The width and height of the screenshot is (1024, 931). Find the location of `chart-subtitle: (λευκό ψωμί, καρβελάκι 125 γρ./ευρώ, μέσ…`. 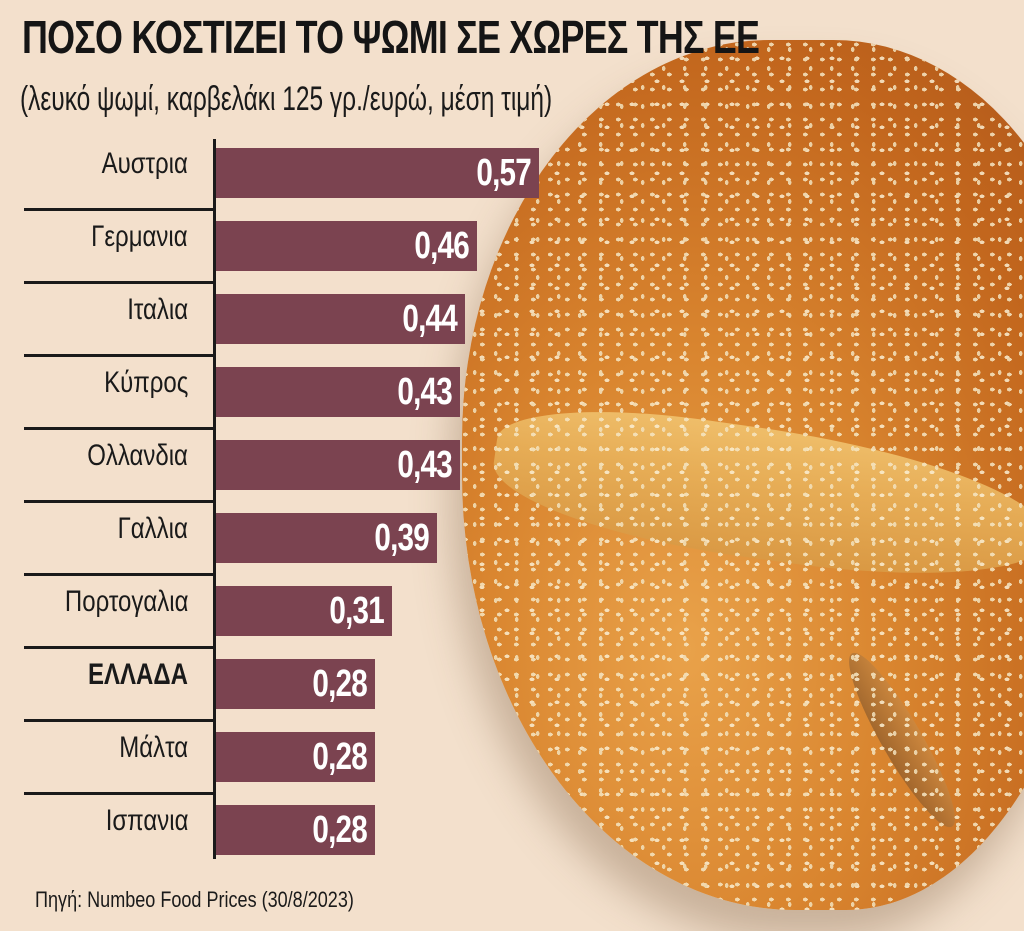

chart-subtitle: (λευκό ψωμί, καρβελάκι 125 γρ./ευρώ, μέσ… is located at coordinates (286, 99).